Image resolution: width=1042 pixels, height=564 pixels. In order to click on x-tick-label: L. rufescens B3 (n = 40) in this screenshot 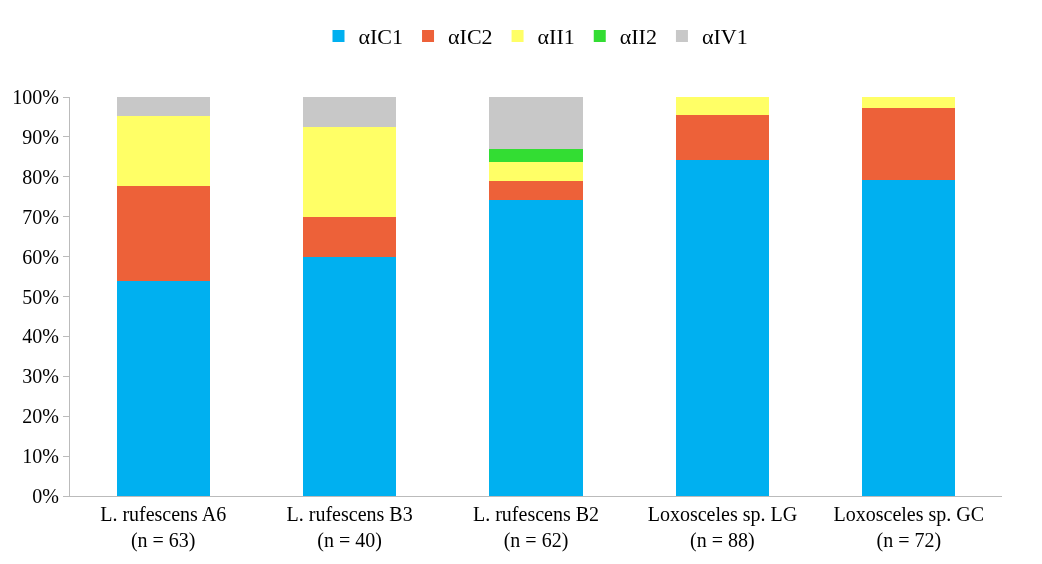, I will do `click(349, 527)`.